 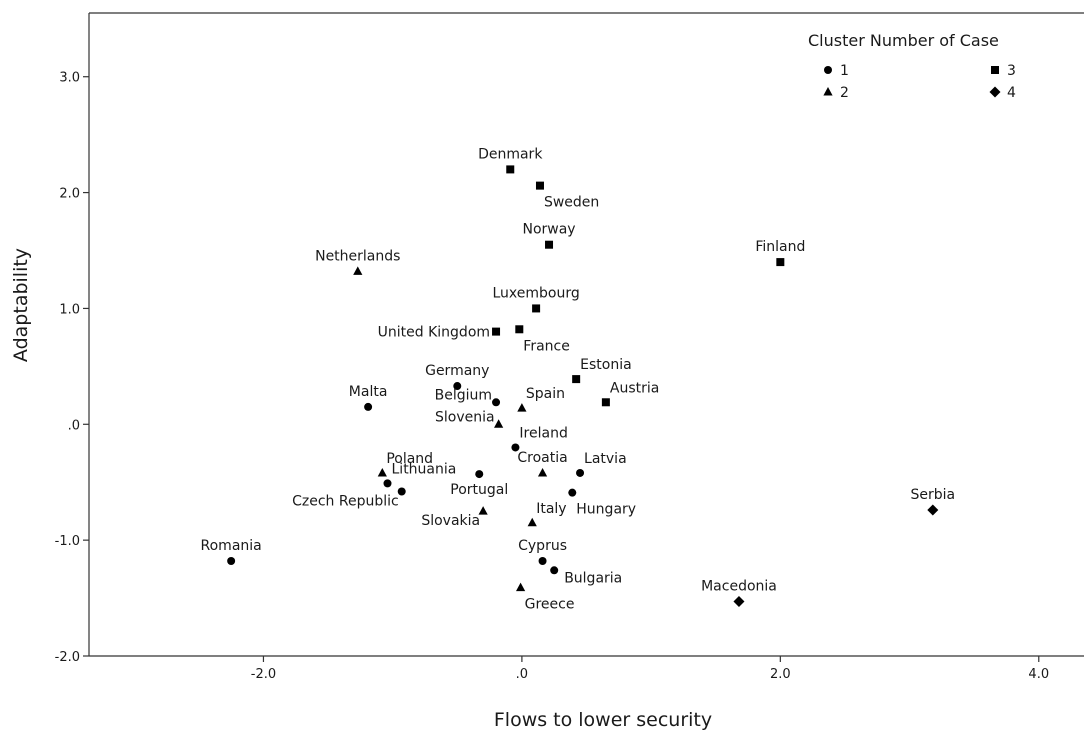 What do you see at coordinates (1038, 674) in the screenshot?
I see `x-tick-label: 4.0` at bounding box center [1038, 674].